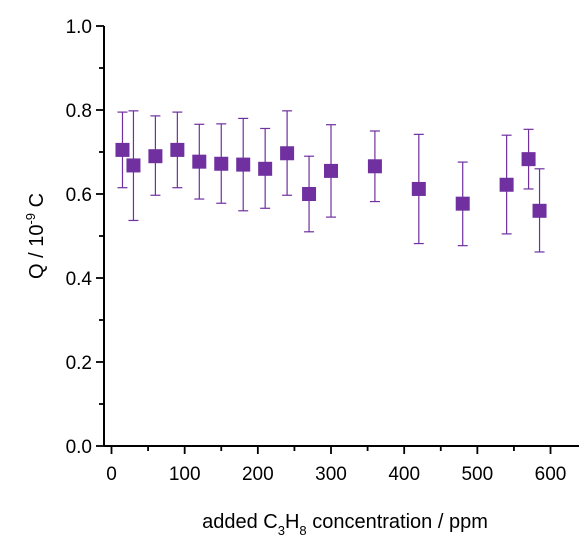 The width and height of the screenshot is (579, 535). What do you see at coordinates (281, 529) in the screenshot?
I see `x-axis-label-subscript-3: 3` at bounding box center [281, 529].